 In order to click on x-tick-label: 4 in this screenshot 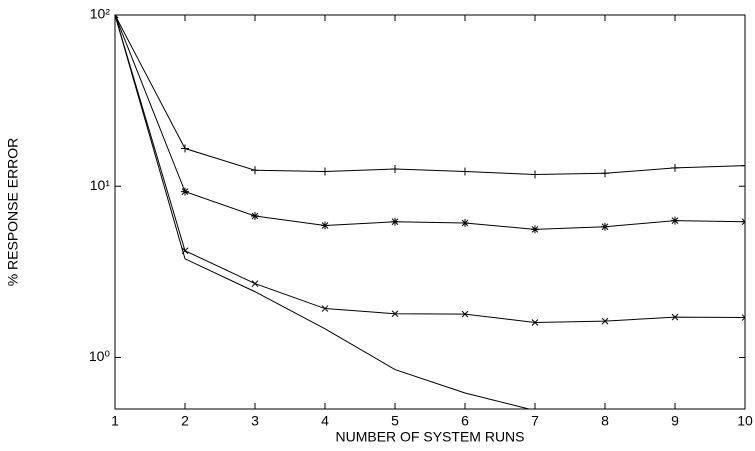, I will do `click(325, 421)`.